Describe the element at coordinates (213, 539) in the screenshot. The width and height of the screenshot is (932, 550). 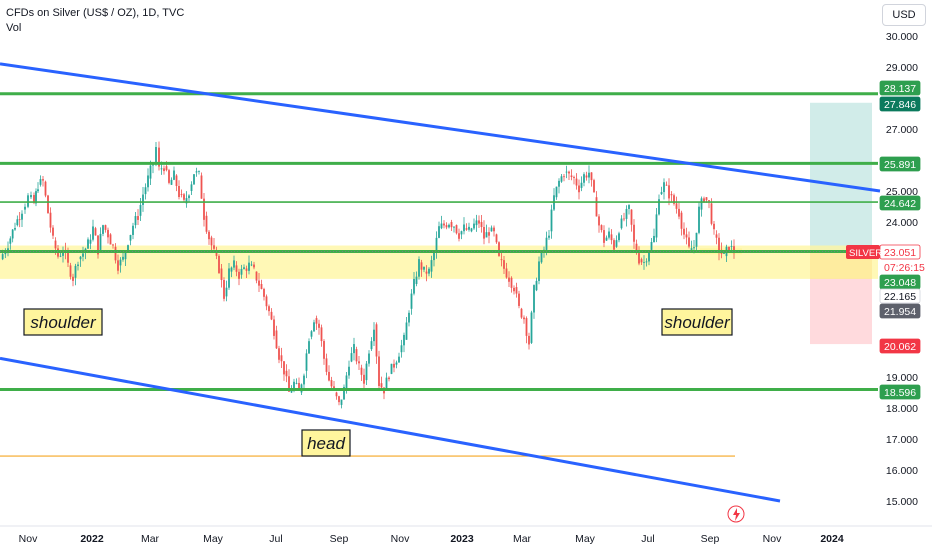
I see `x-tick-label: May` at that location.